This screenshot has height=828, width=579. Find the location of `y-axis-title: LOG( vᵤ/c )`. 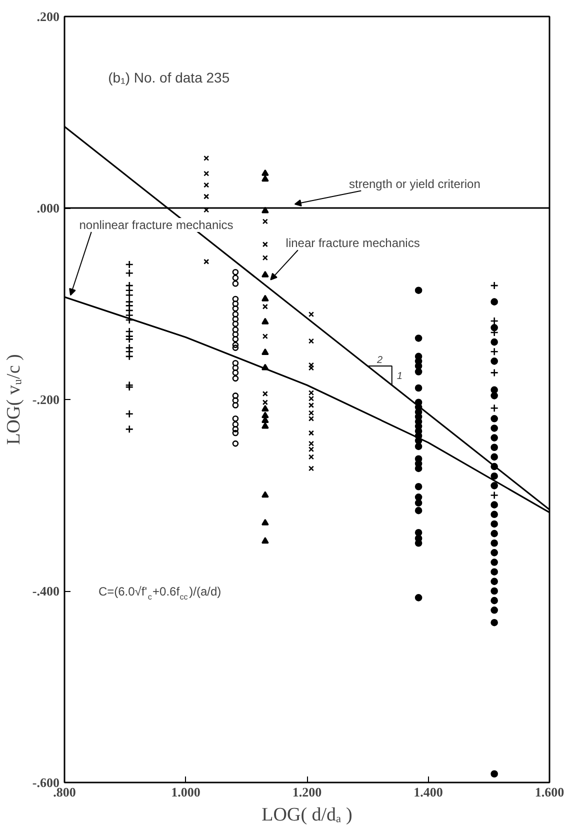

y-axis-title: LOG( vᵤ/c ) is located at coordinates (13, 399).